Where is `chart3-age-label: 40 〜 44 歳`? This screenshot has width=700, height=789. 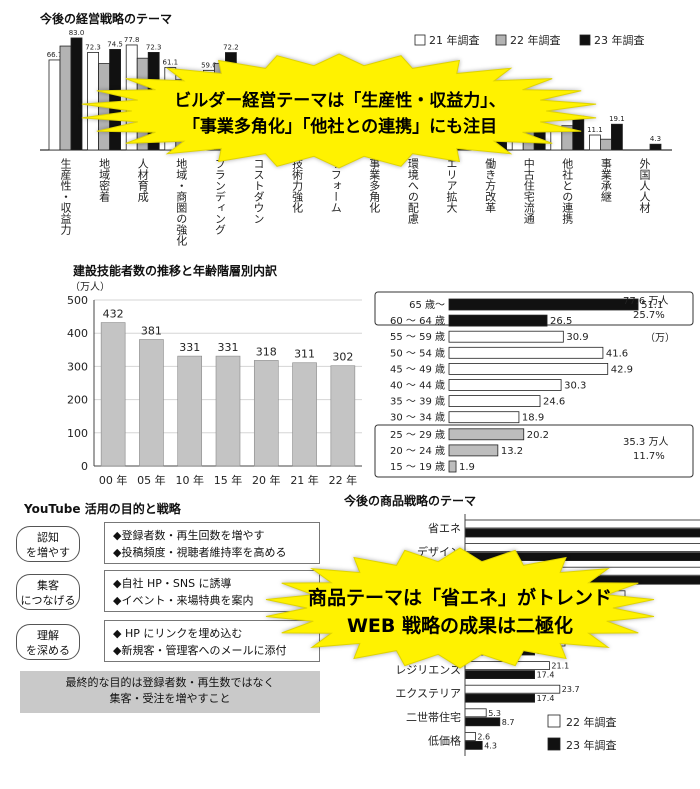 chart3-age-label: 40 〜 44 歳 is located at coordinates (417, 386).